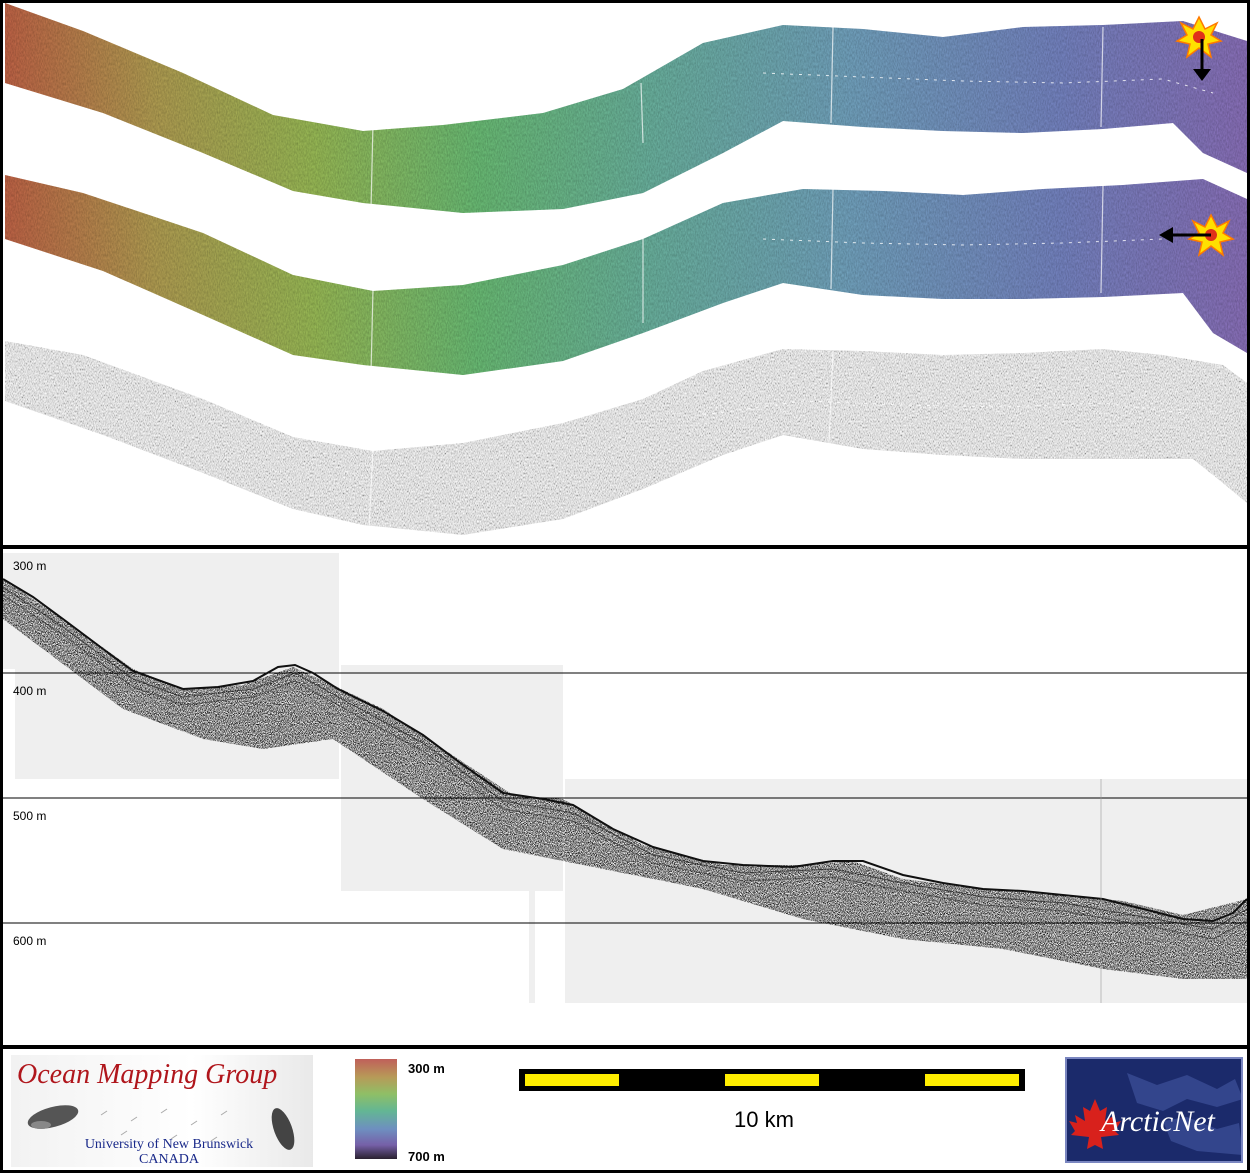  Describe the element at coordinates (426, 1156) in the screenshot. I see `colorbar-bottom-label: 700 m` at that location.